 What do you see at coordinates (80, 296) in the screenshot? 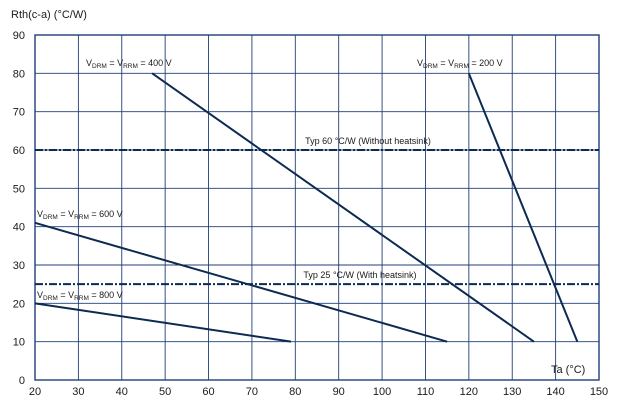
I see `series-label-v800: VDRM = VRRM = 800 V` at bounding box center [80, 296].